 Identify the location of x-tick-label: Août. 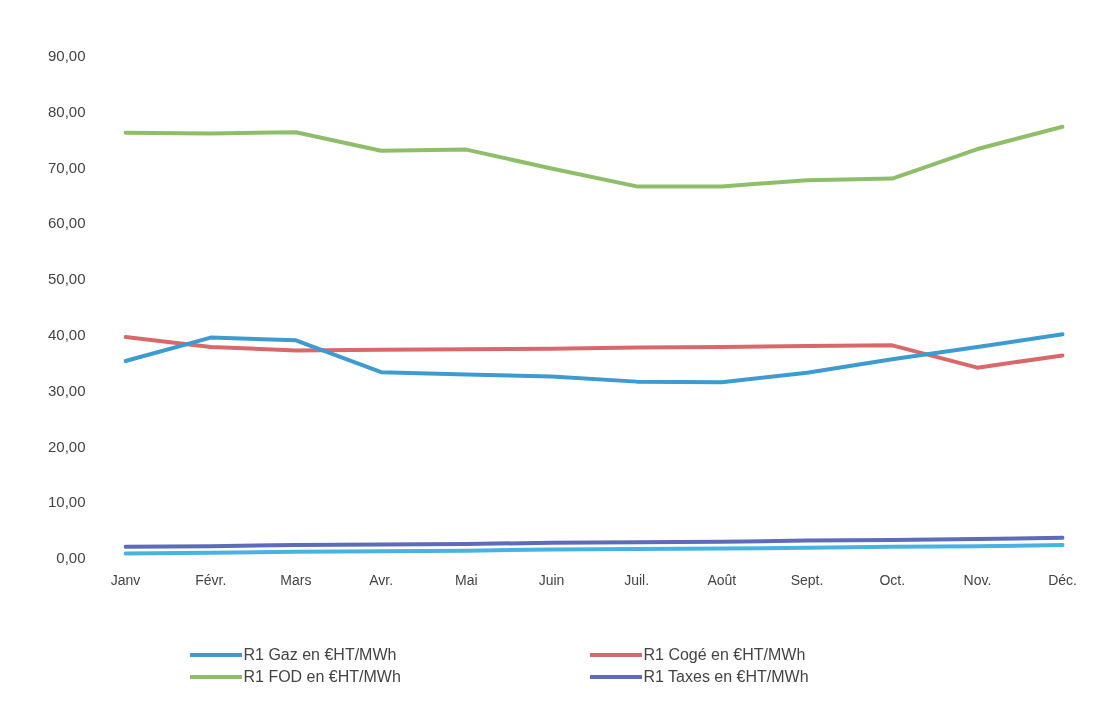
(722, 580).